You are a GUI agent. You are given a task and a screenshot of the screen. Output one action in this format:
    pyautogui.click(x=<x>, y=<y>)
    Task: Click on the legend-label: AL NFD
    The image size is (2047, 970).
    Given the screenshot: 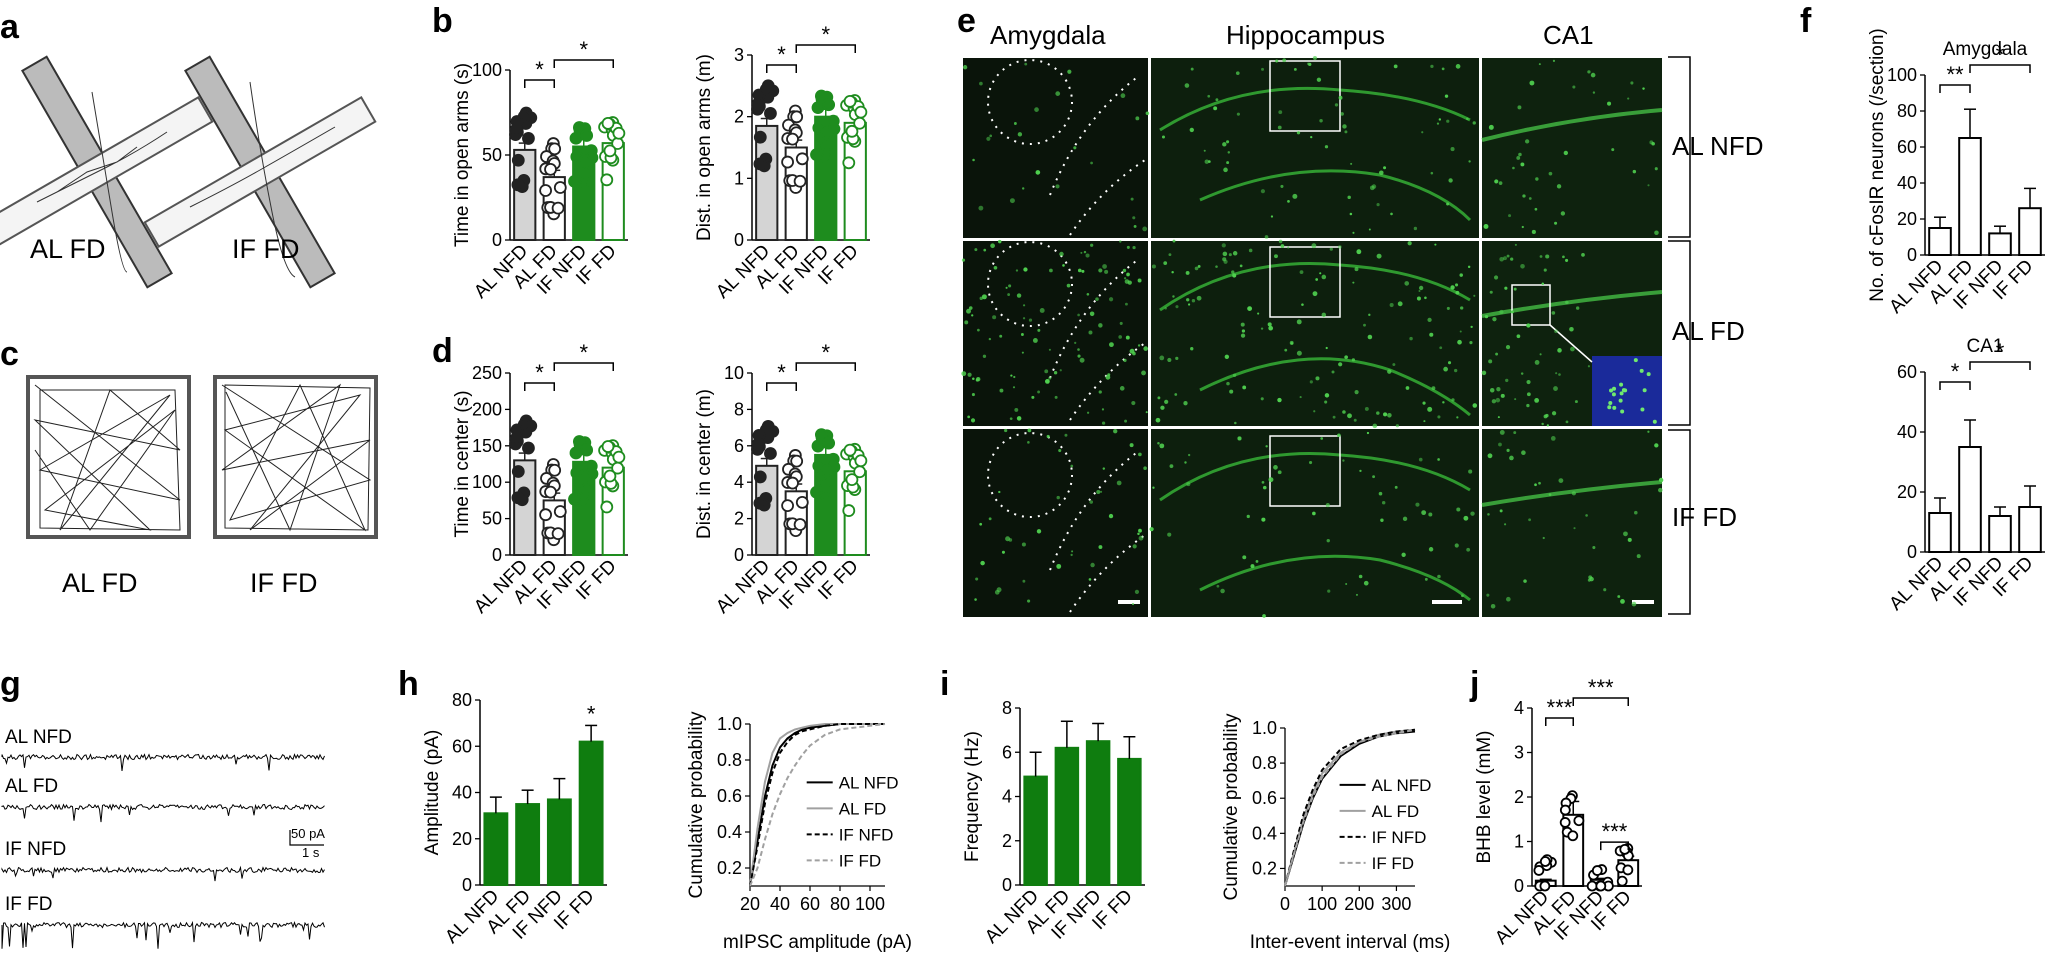 What is the action you would take?
    pyautogui.click(x=1402, y=785)
    